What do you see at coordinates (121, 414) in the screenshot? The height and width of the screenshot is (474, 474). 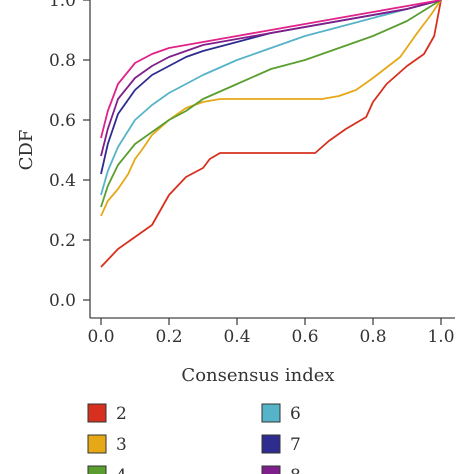 I see `legend-label: 2` at bounding box center [121, 414].